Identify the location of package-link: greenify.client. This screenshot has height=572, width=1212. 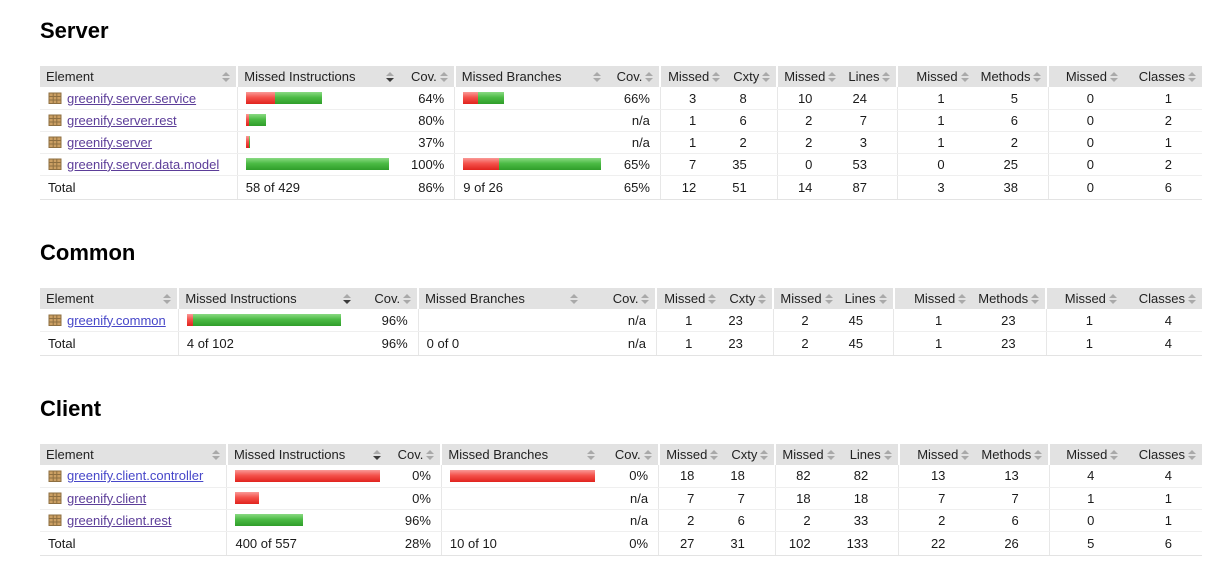
(107, 498).